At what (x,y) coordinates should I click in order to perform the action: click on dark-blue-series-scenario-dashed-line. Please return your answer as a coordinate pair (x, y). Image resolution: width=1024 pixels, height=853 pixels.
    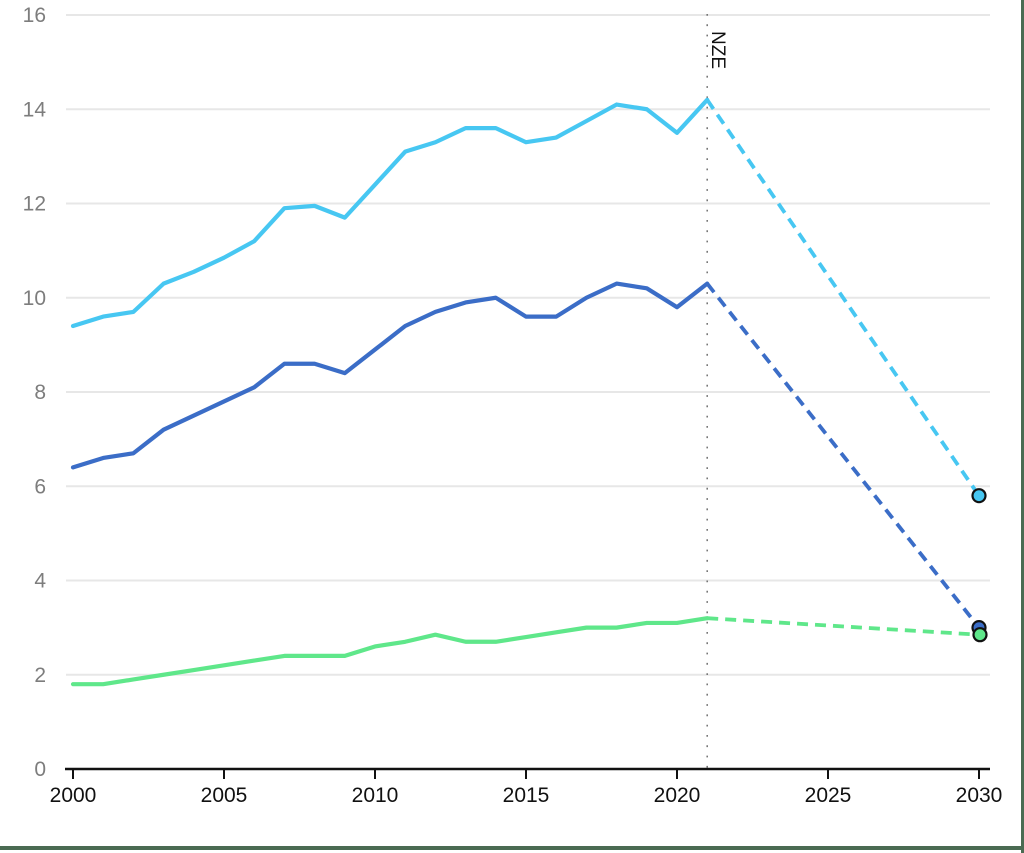
    Looking at the image, I should click on (843, 455).